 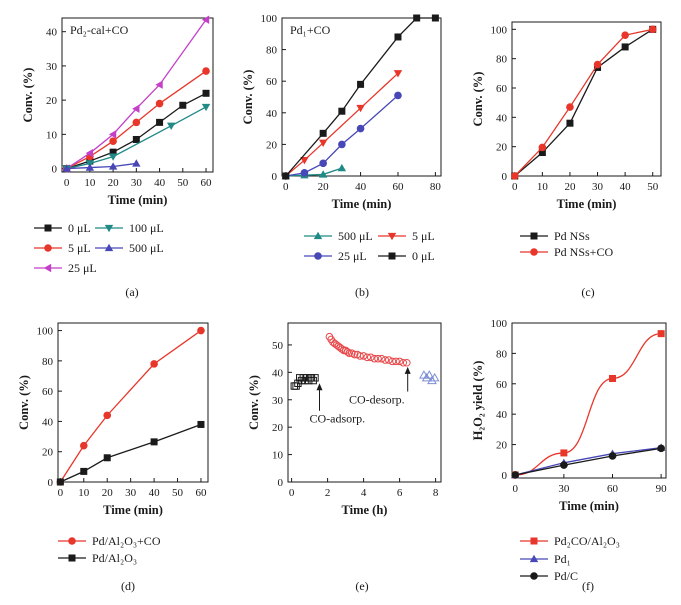 What do you see at coordinates (146, 248) in the screenshot?
I see `legend-label: 500 μL` at bounding box center [146, 248].